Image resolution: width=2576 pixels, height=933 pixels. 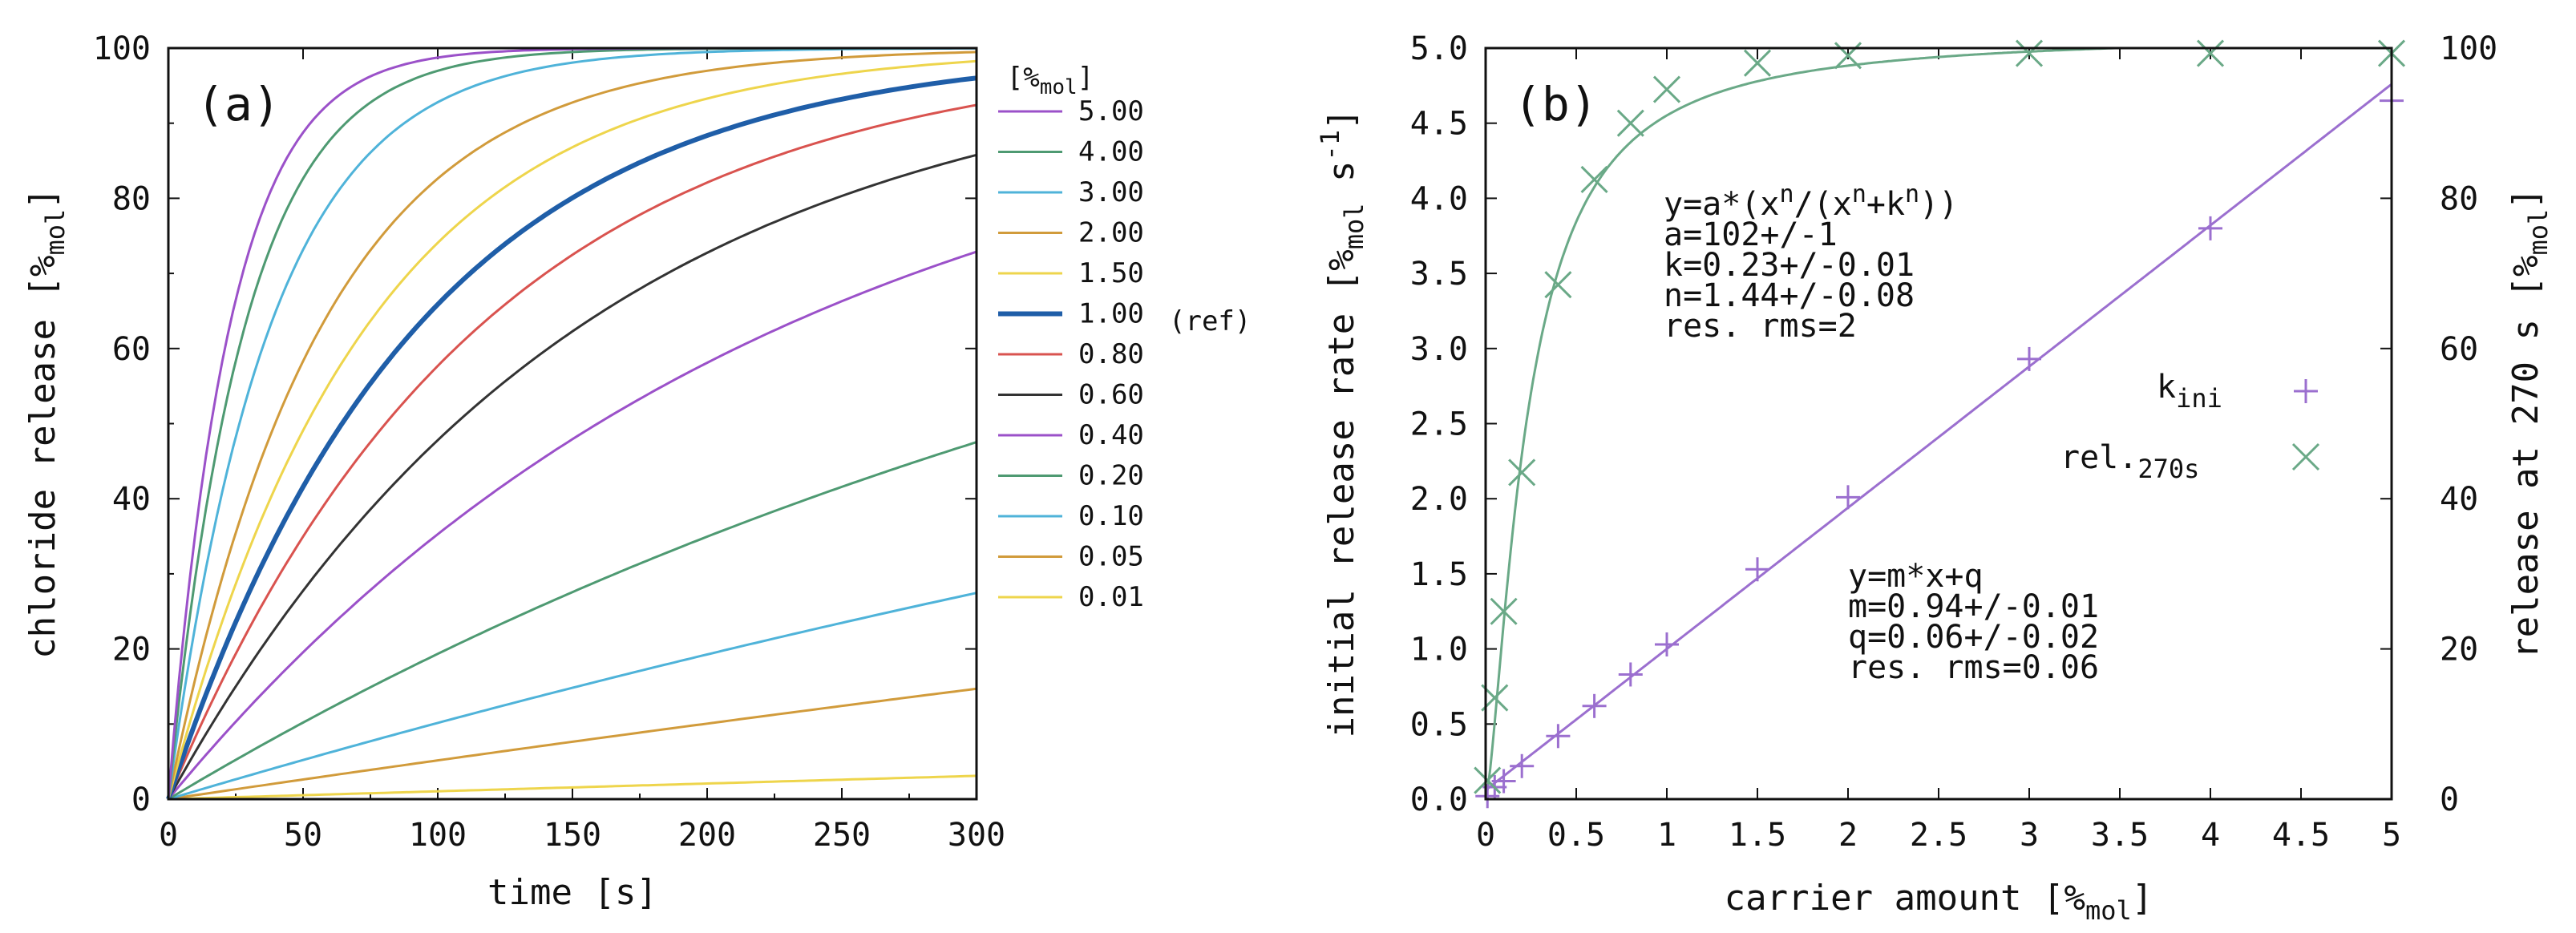 I want to click on legend-label-0.40: 0.40, so click(x=1111, y=435).